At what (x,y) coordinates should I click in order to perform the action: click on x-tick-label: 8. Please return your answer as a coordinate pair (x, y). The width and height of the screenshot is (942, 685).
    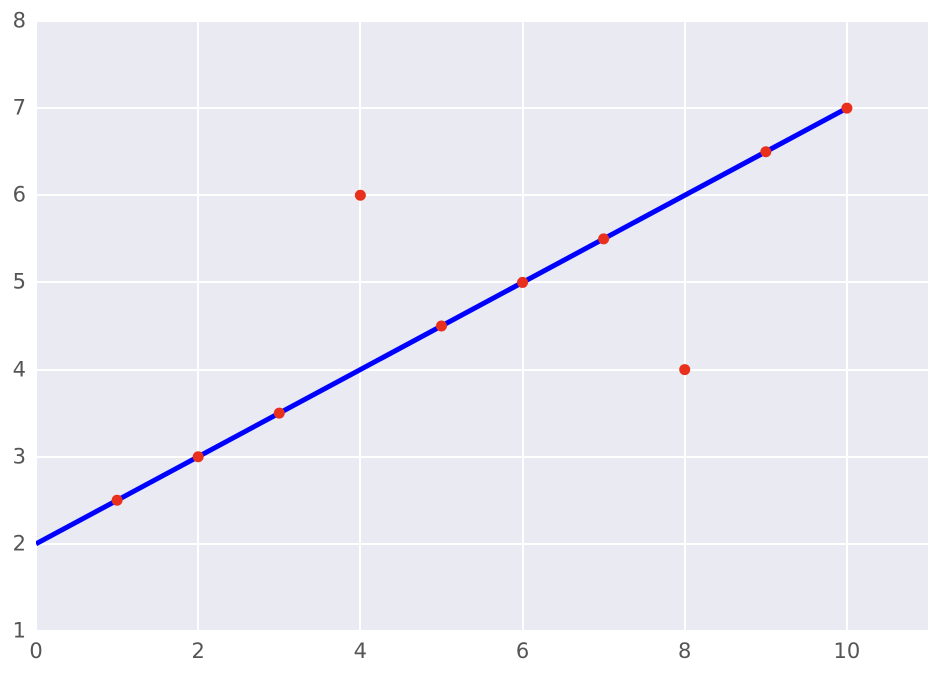
    Looking at the image, I should click on (685, 651).